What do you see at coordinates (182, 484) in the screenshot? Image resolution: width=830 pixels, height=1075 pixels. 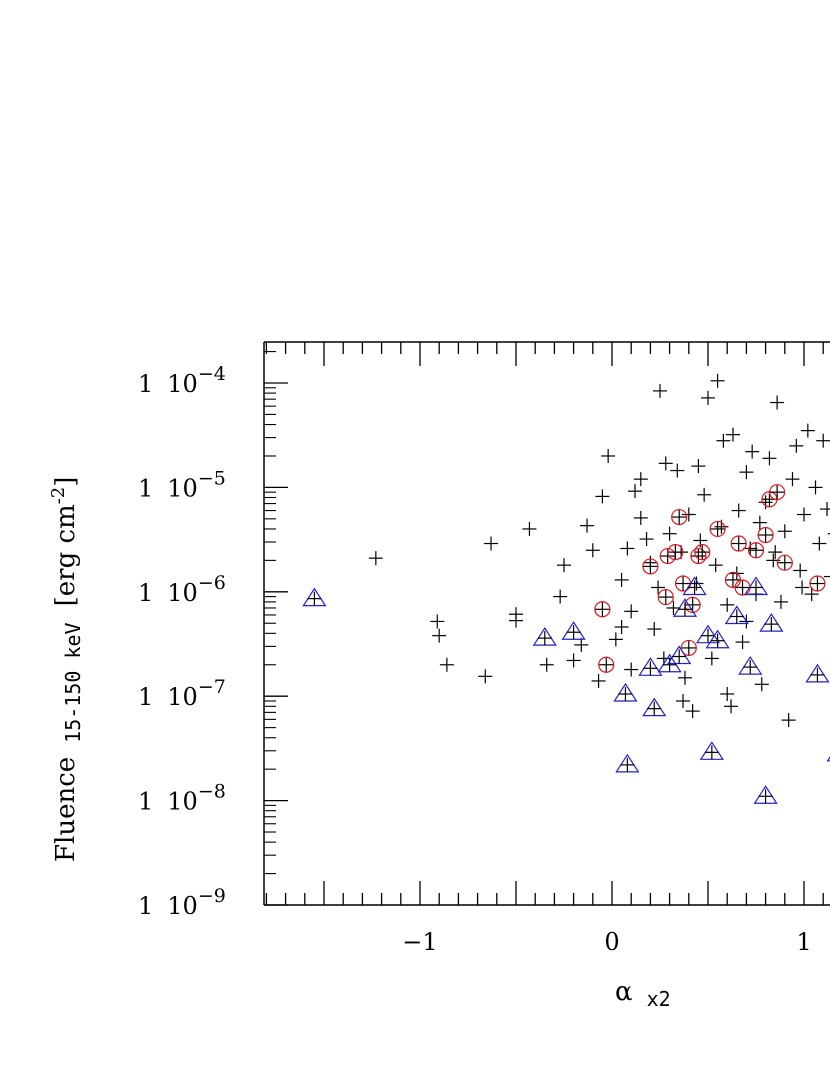 I see `y-tick-label: 1 10−5` at bounding box center [182, 484].